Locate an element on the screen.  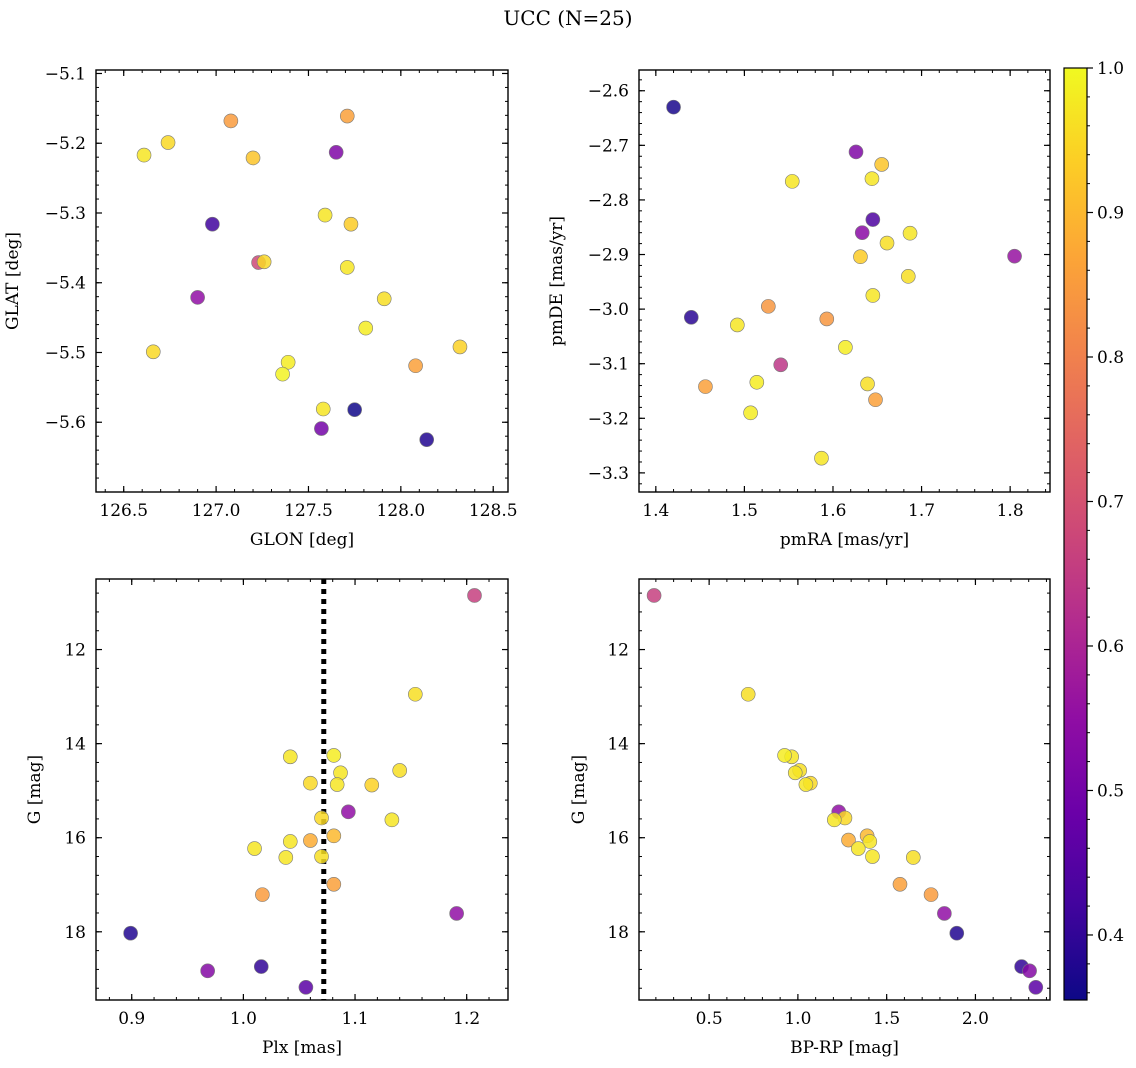
y-tick-label: −2.6 is located at coordinates (608, 92).